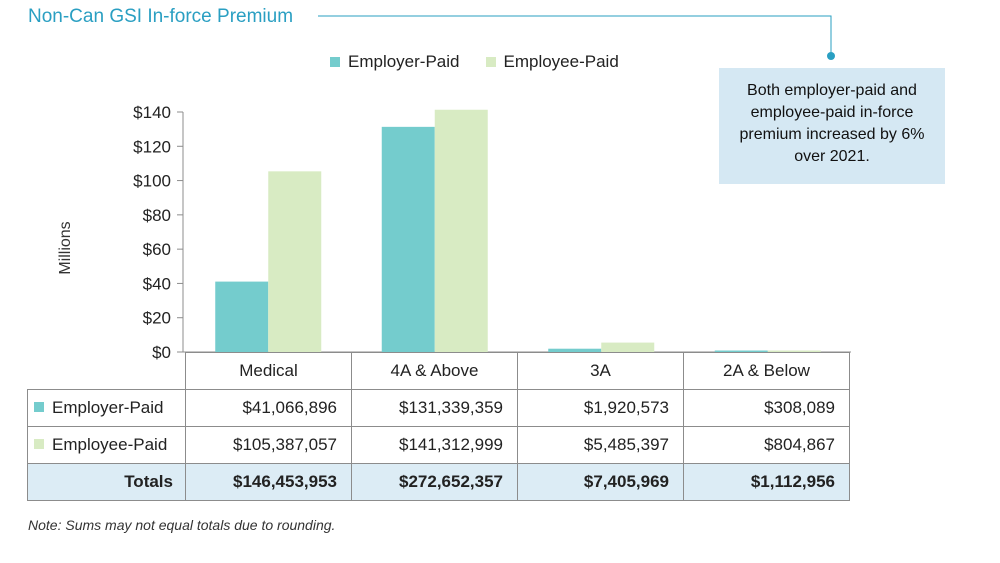 The height and width of the screenshot is (563, 1000). What do you see at coordinates (434, 408) in the screenshot?
I see `table-cell: $131,339,359` at bounding box center [434, 408].